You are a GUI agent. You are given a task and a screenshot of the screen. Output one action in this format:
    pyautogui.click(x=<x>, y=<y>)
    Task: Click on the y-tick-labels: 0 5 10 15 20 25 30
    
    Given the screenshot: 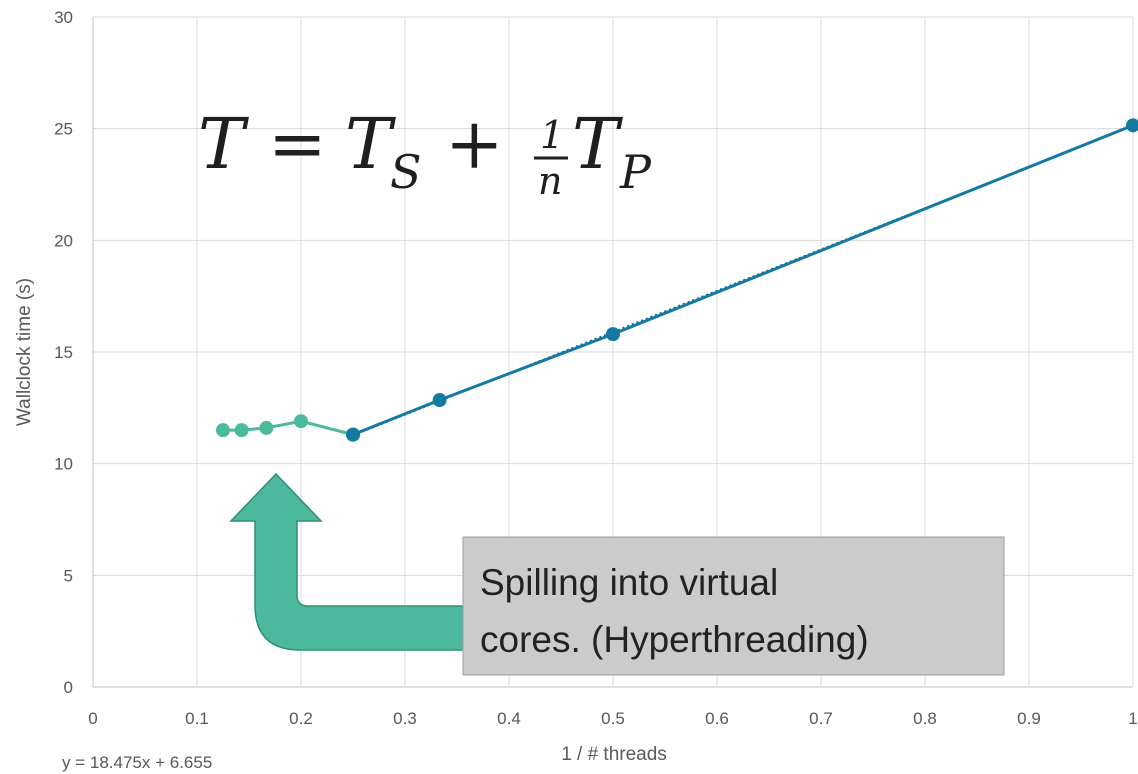 What is the action you would take?
    pyautogui.click(x=63, y=352)
    